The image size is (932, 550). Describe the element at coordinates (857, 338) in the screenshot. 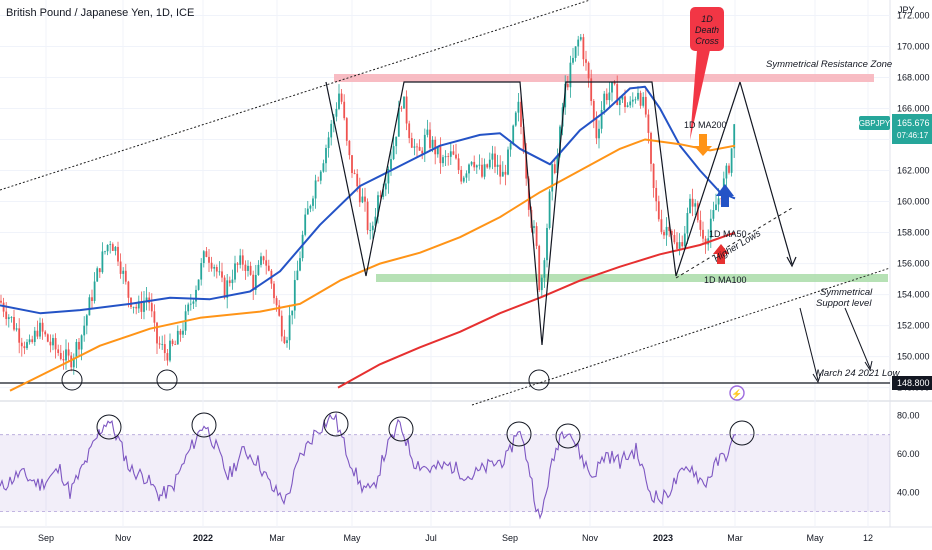

I see `support-arrow-line` at that location.